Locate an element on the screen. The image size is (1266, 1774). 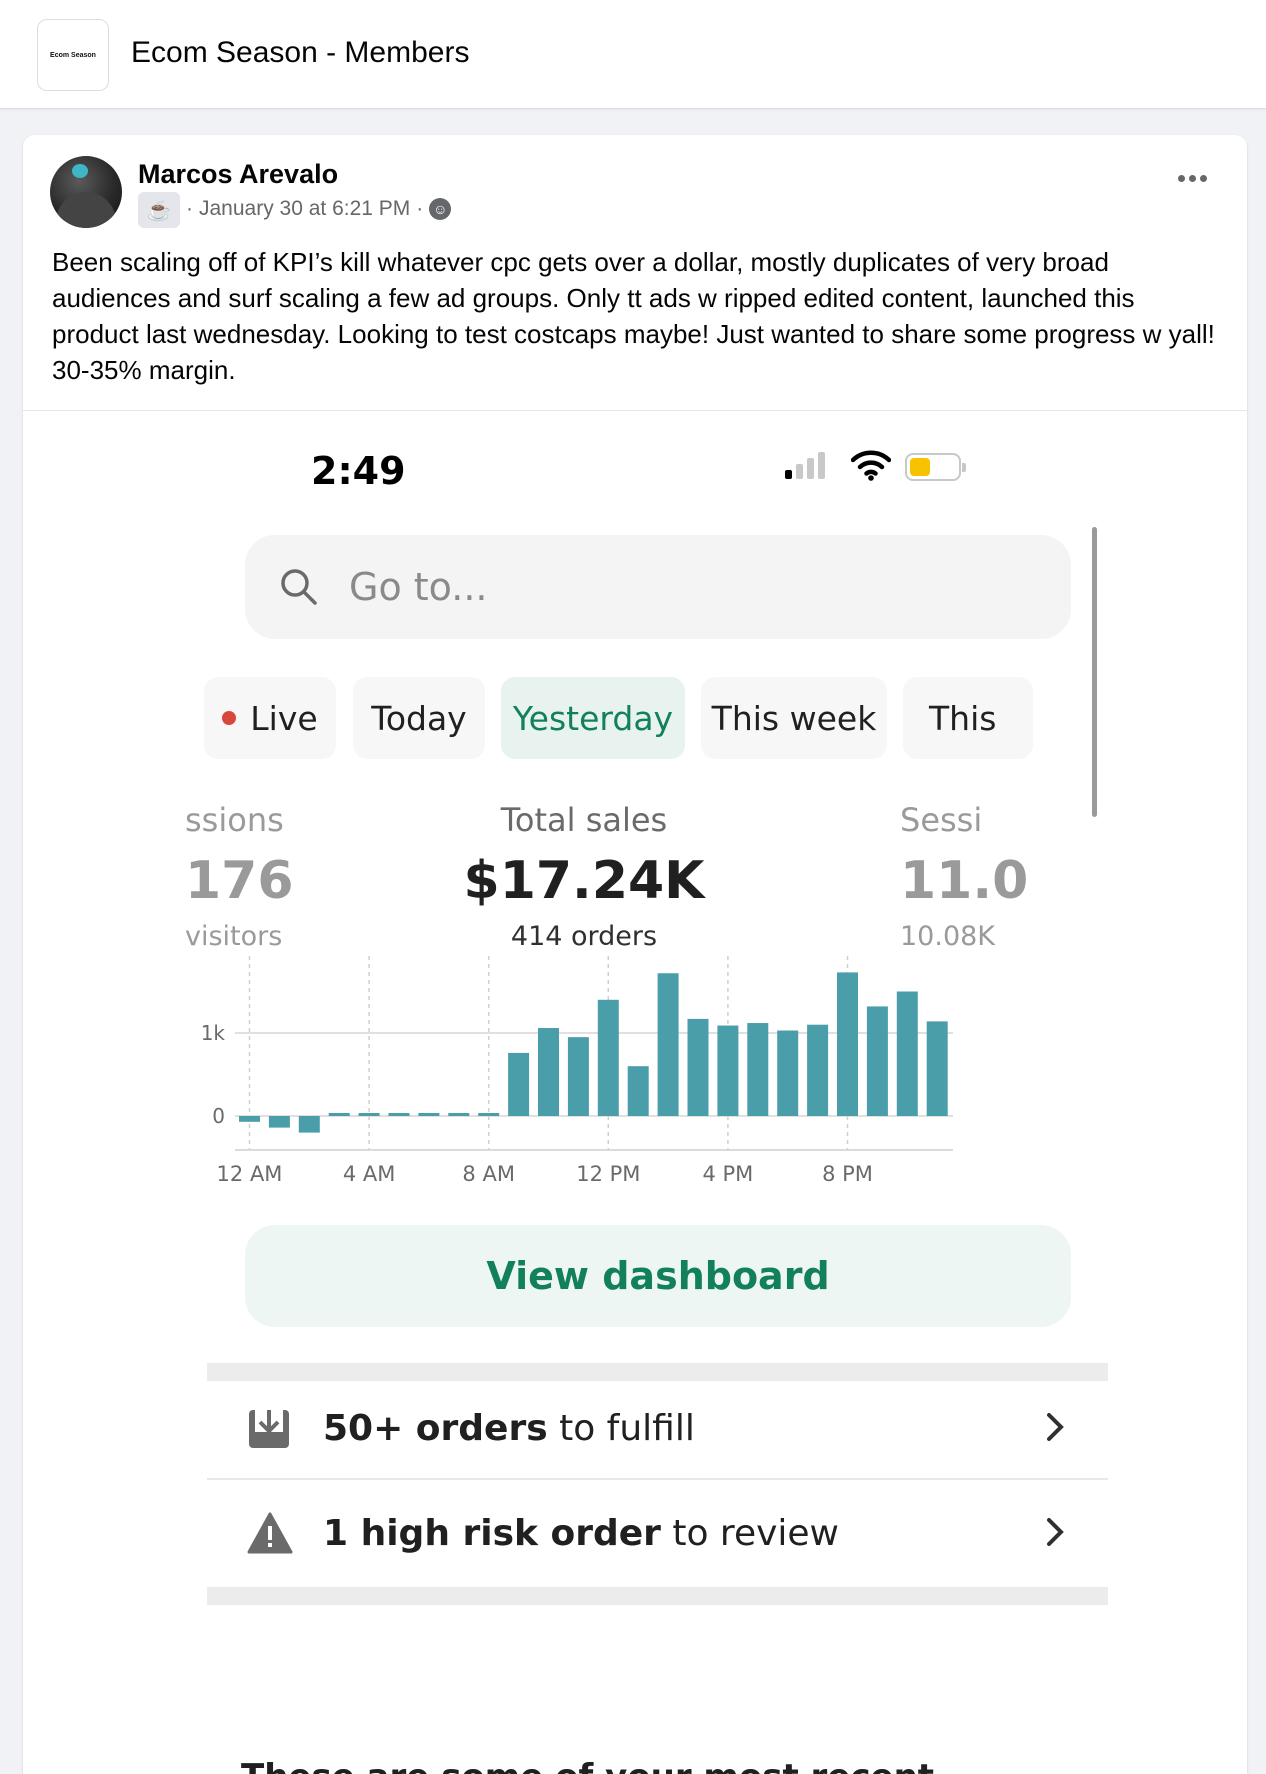
group-logo-text: Ecom Season is located at coordinates (73, 55).